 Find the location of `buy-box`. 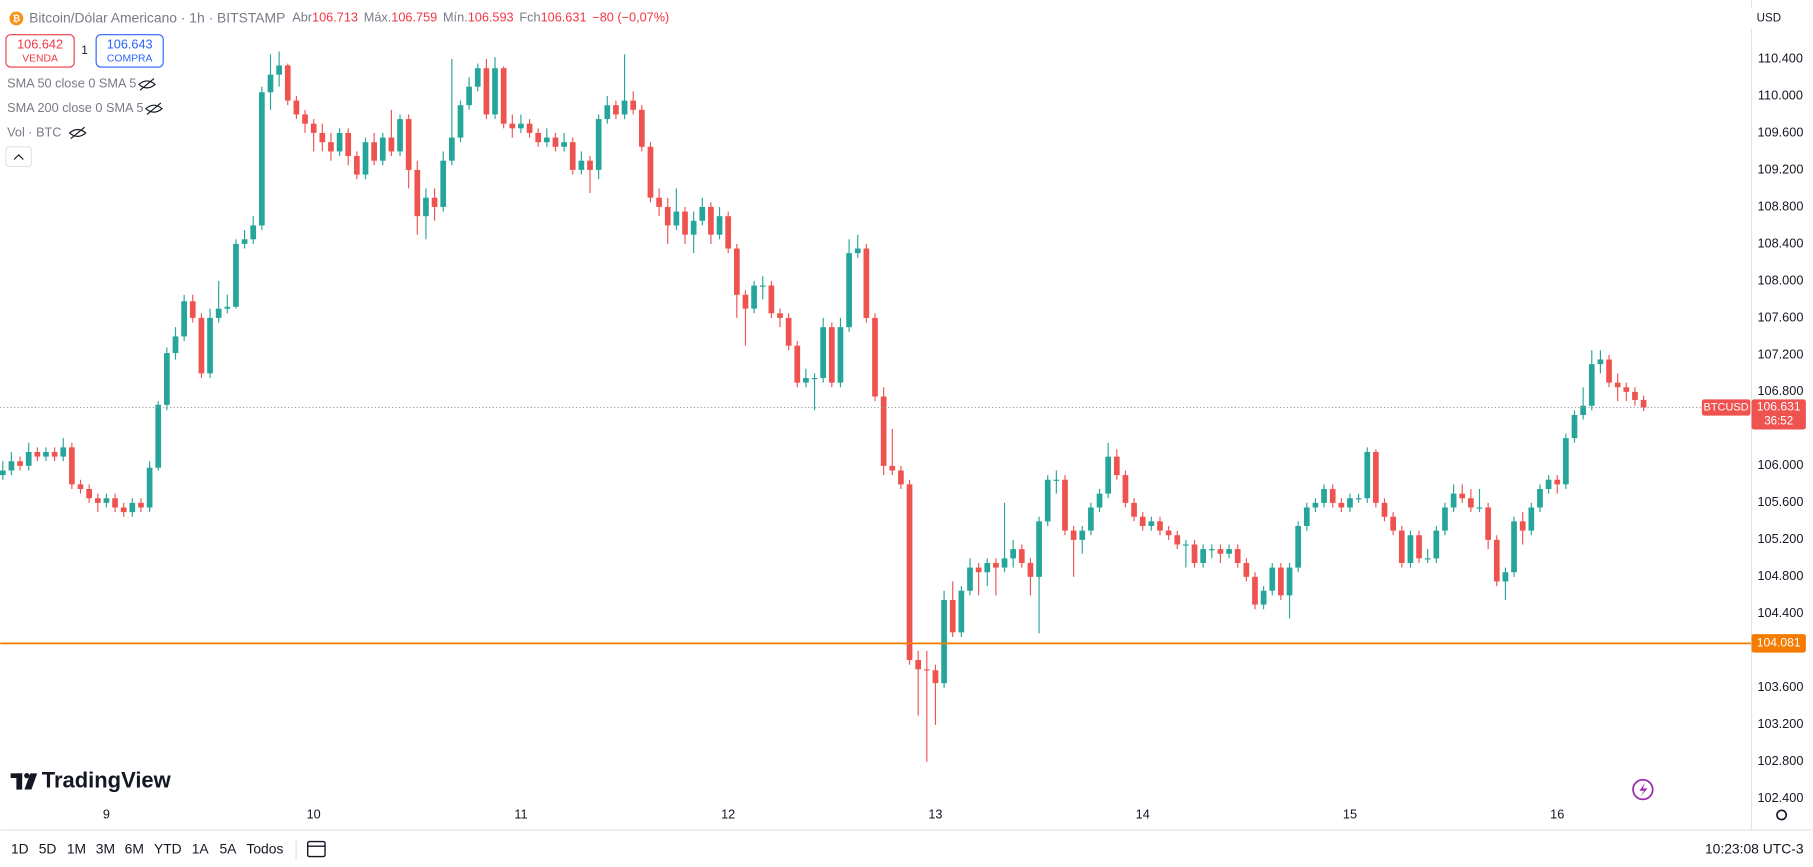

buy-box is located at coordinates (129, 51).